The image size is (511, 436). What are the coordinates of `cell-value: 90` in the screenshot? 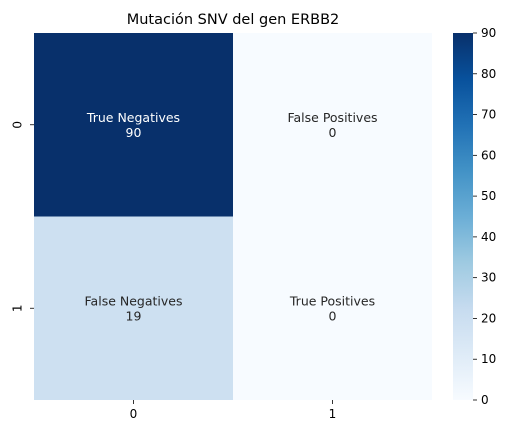 It's located at (134, 132).